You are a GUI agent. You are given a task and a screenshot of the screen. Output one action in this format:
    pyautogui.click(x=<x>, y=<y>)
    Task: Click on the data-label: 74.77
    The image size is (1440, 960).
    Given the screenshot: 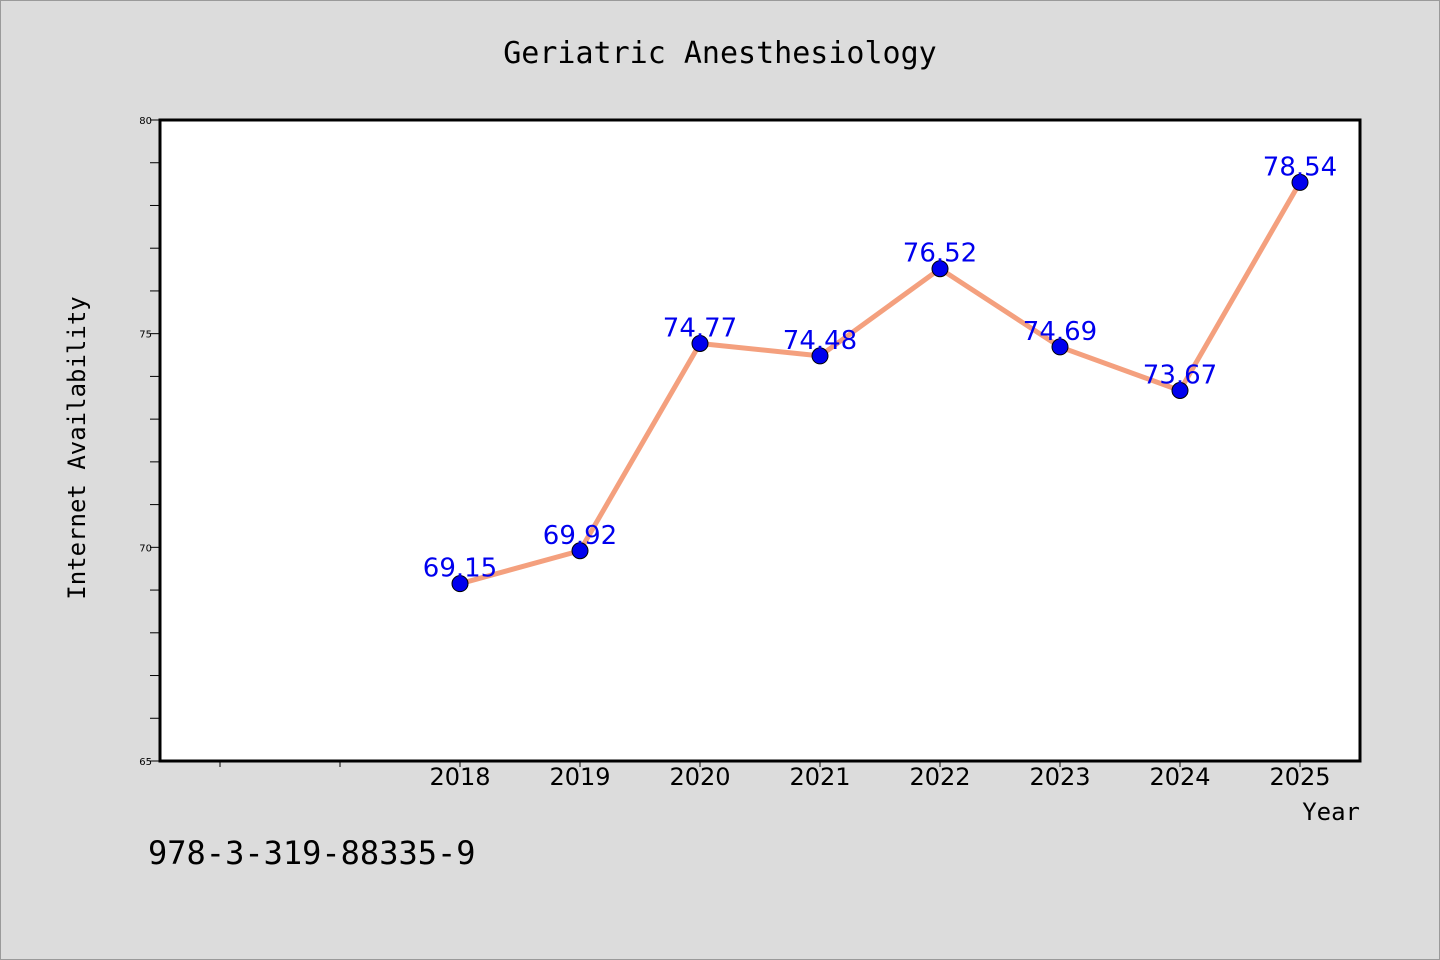 What is the action you would take?
    pyautogui.click(x=700, y=328)
    